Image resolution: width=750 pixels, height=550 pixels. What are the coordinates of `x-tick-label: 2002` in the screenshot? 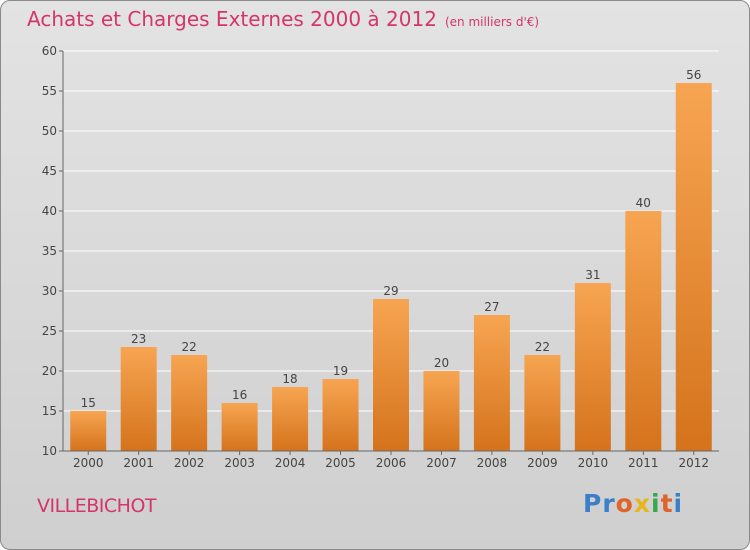 It's located at (189, 463).